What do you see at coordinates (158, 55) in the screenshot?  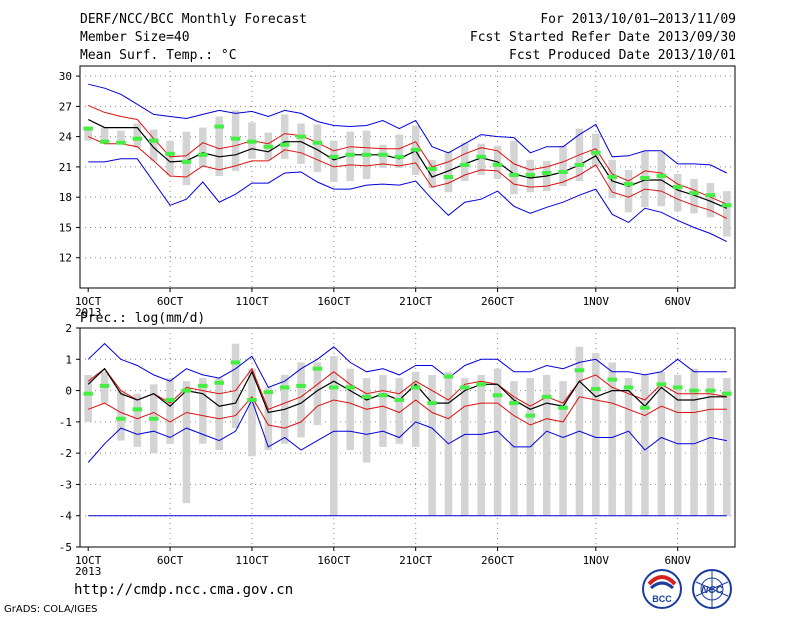 I see `variable-label: Mean Surf. Temp.: °C` at bounding box center [158, 55].